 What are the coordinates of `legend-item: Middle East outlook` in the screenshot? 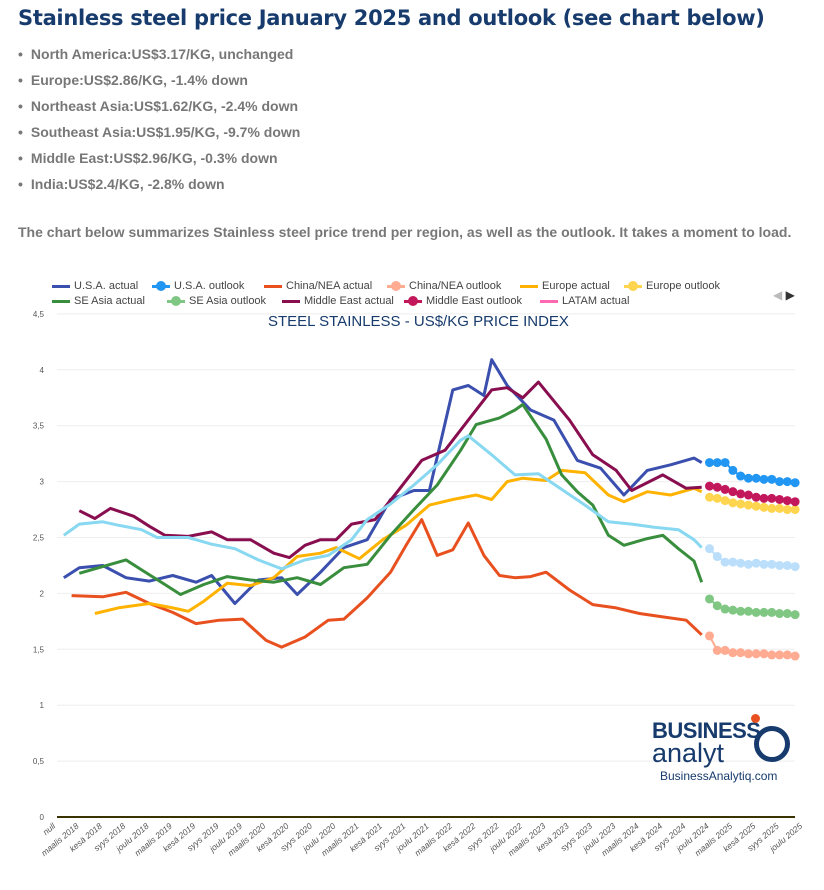 It's located at (463, 301).